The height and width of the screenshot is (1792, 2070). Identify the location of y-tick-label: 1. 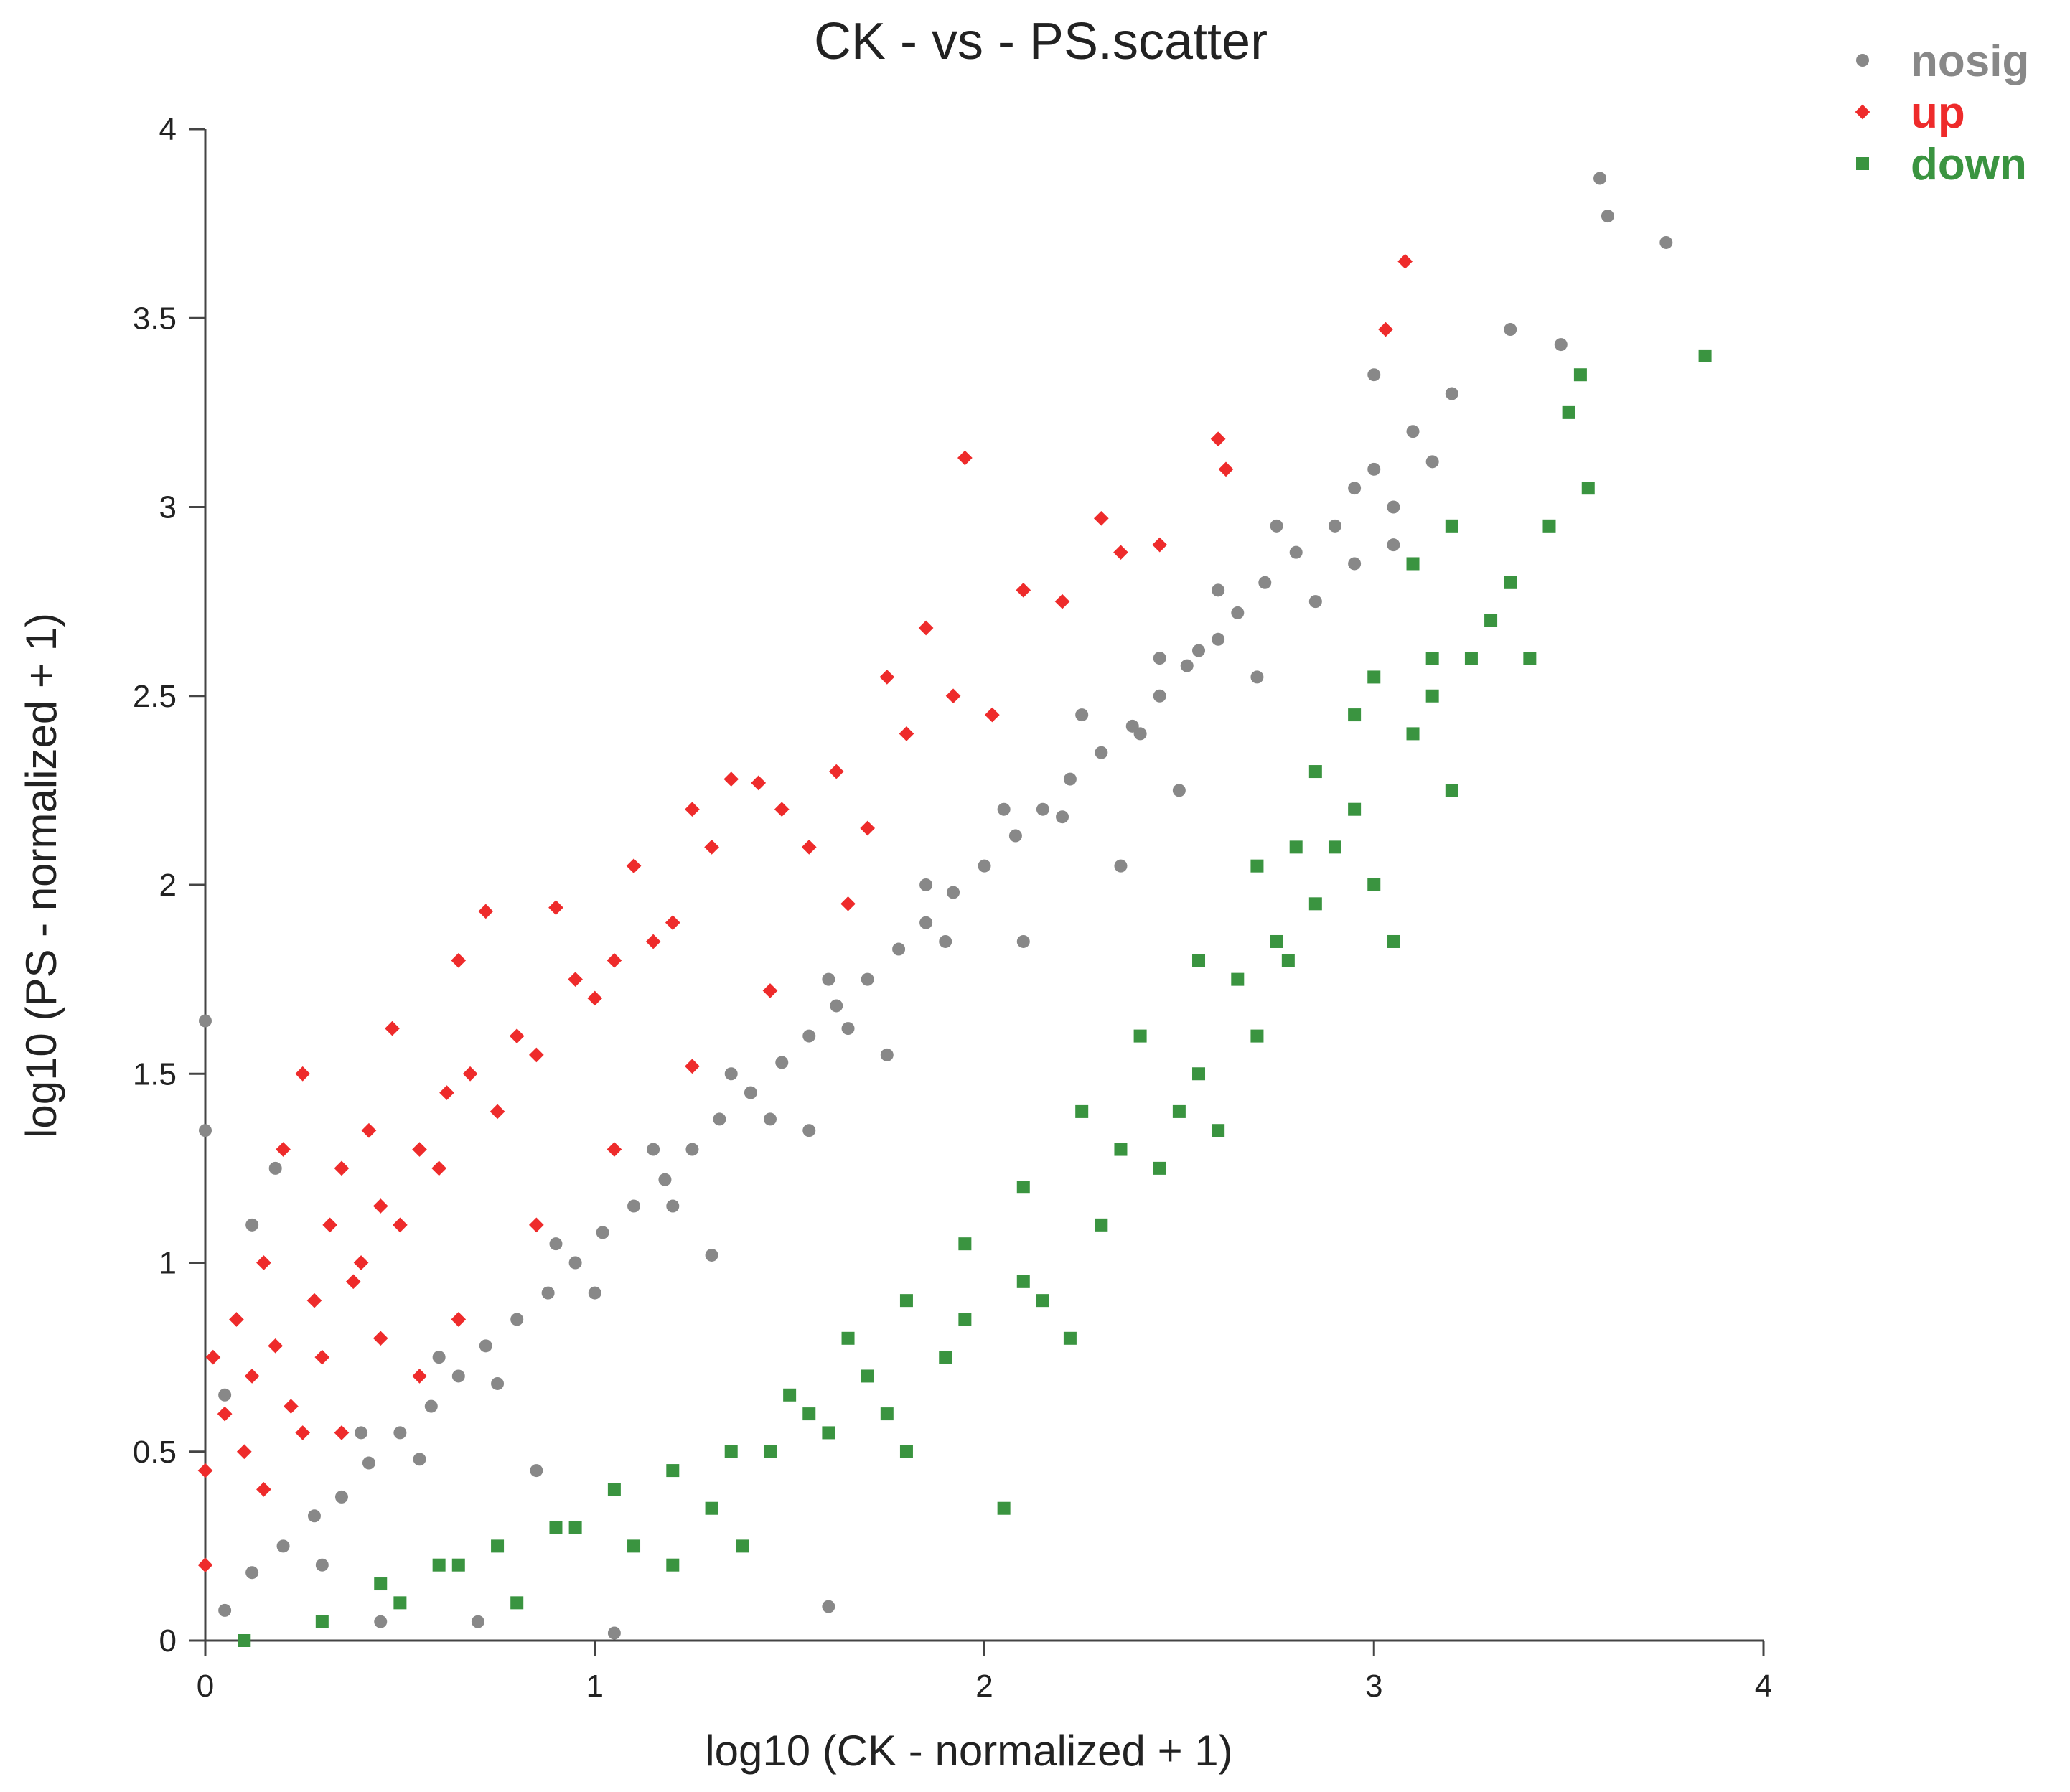
(168, 1263).